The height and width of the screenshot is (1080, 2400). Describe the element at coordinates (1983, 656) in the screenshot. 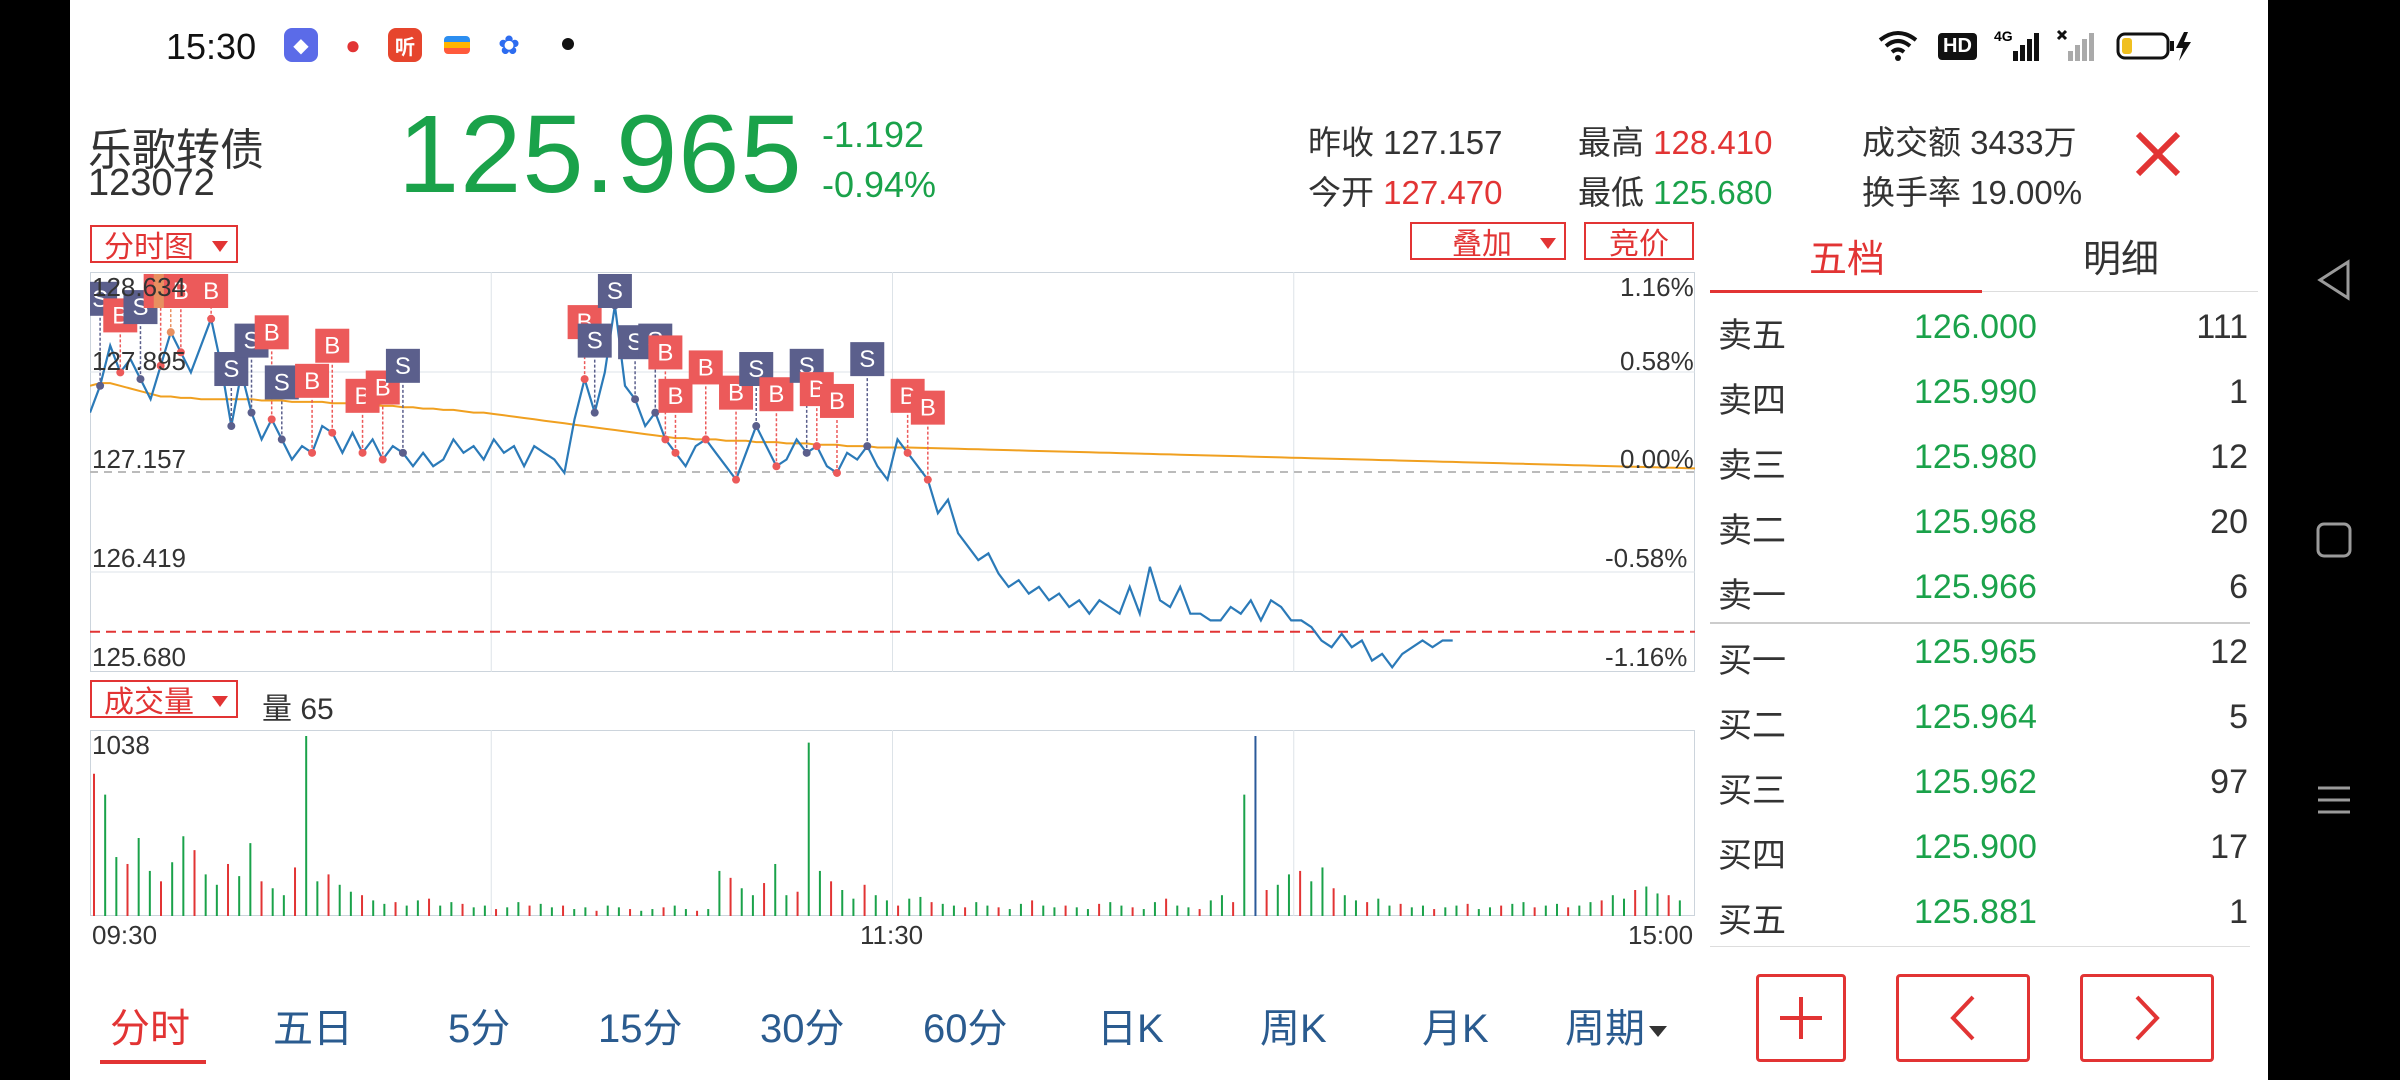

I see `bid-row: 买一 125.965 12` at that location.